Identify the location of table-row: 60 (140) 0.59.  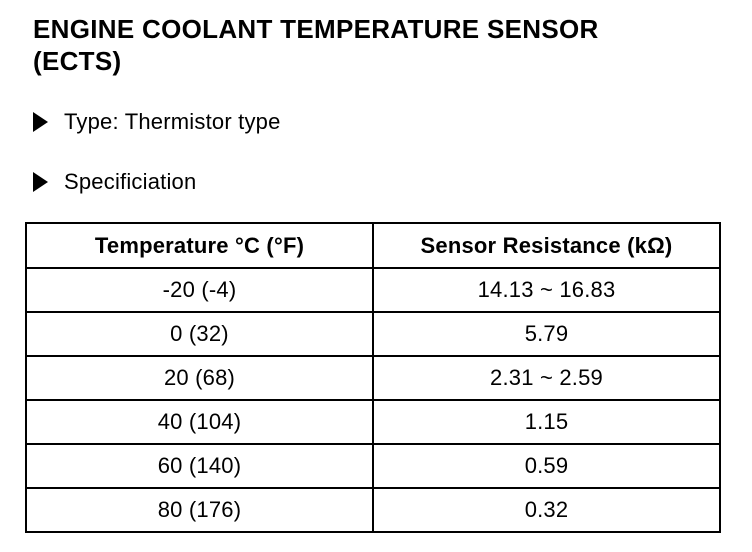
(373, 466).